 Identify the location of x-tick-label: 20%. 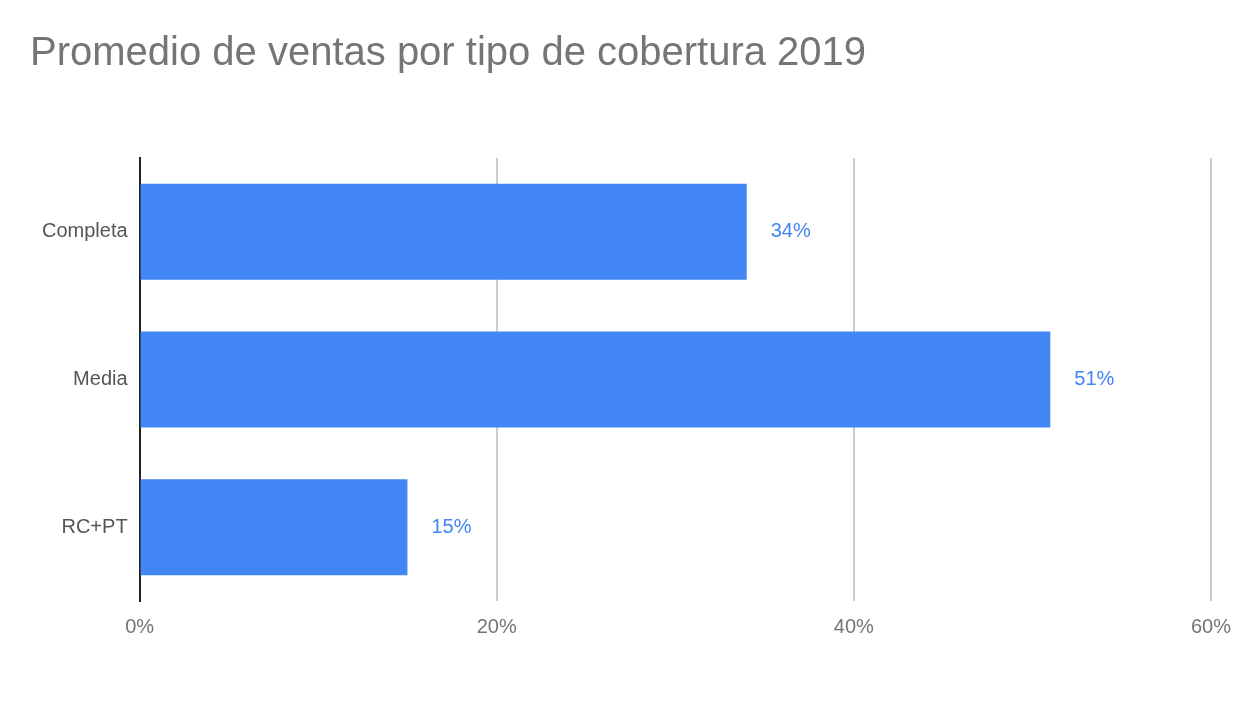
(496, 625).